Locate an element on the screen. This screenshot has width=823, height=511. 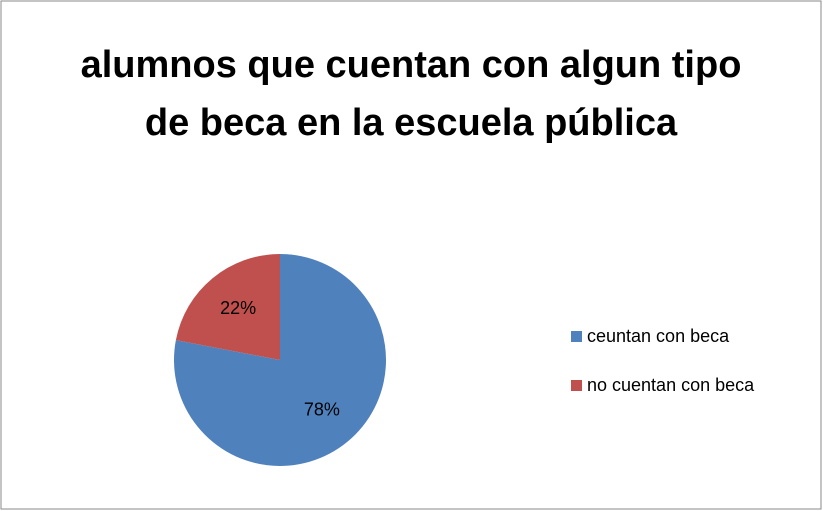
data-label: 78% is located at coordinates (322, 409).